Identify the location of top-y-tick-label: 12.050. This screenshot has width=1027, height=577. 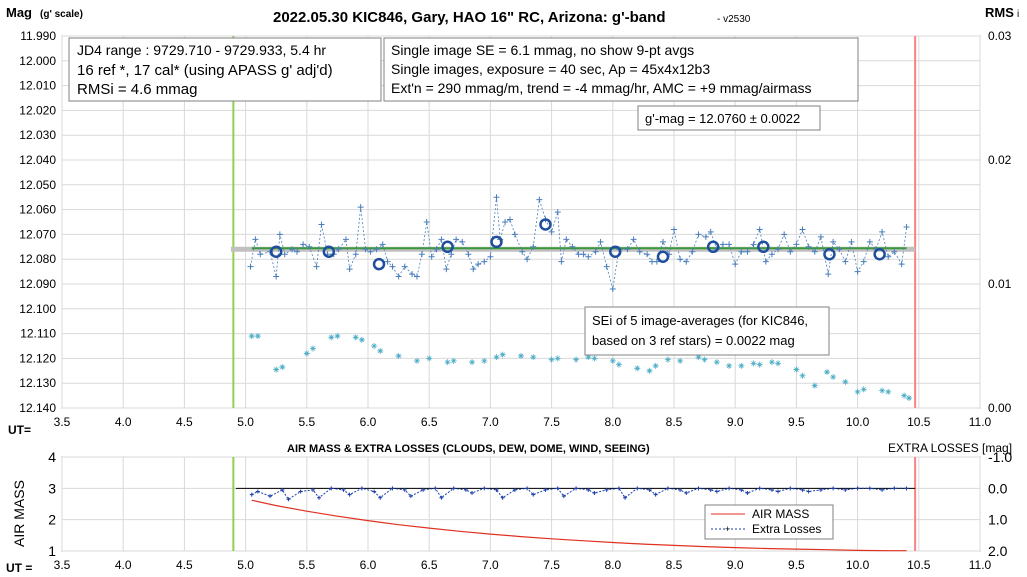
(37, 185).